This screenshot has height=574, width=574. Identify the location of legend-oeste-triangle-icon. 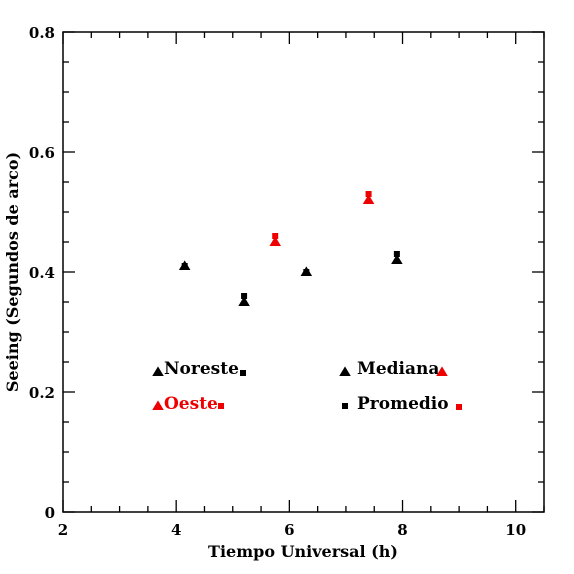
(158, 405).